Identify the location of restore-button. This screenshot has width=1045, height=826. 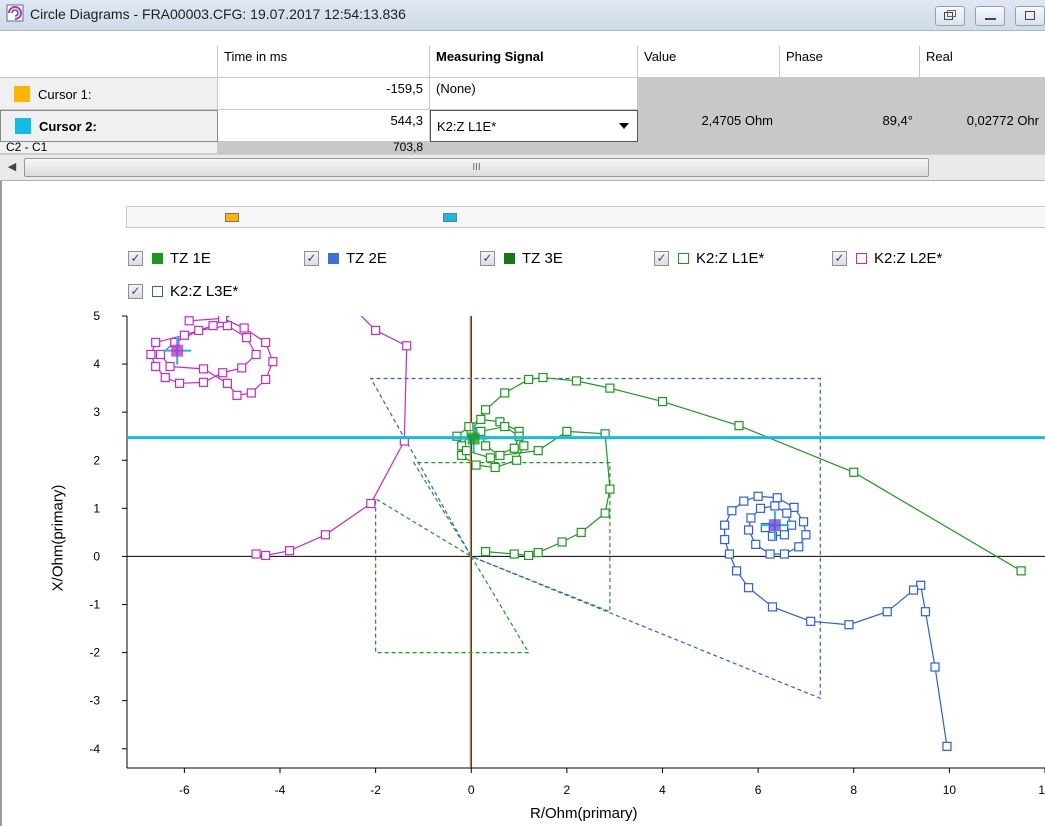
(950, 16).